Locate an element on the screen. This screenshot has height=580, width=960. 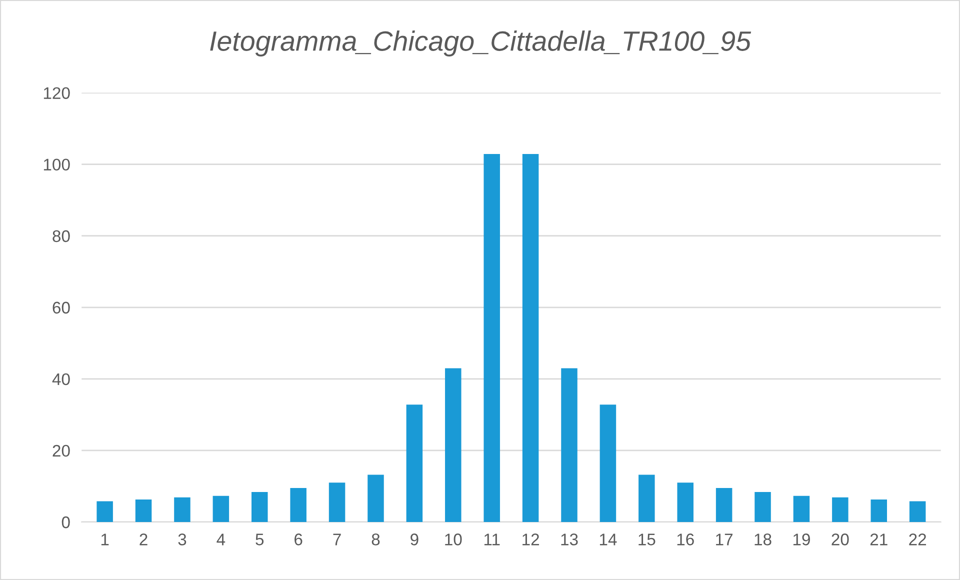
x-tick-label: 5 is located at coordinates (260, 540).